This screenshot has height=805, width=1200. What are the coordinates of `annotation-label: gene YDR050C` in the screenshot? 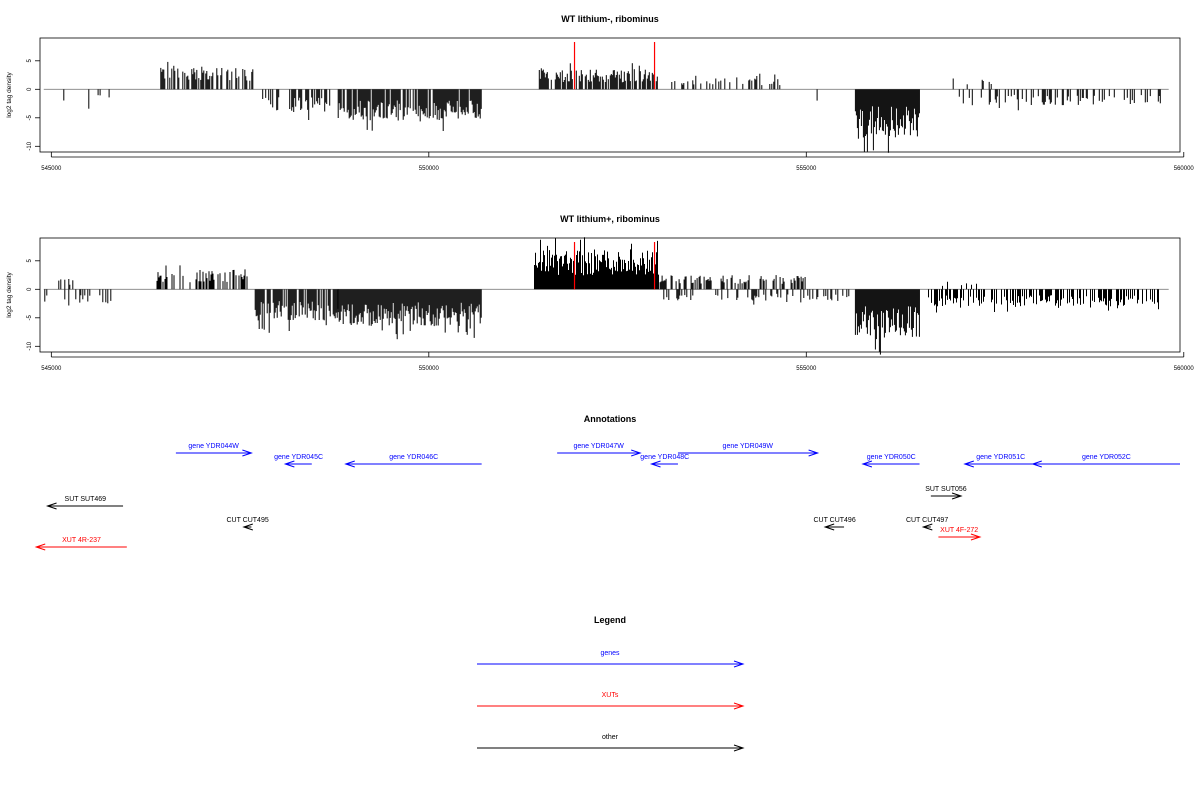 It's located at (891, 457).